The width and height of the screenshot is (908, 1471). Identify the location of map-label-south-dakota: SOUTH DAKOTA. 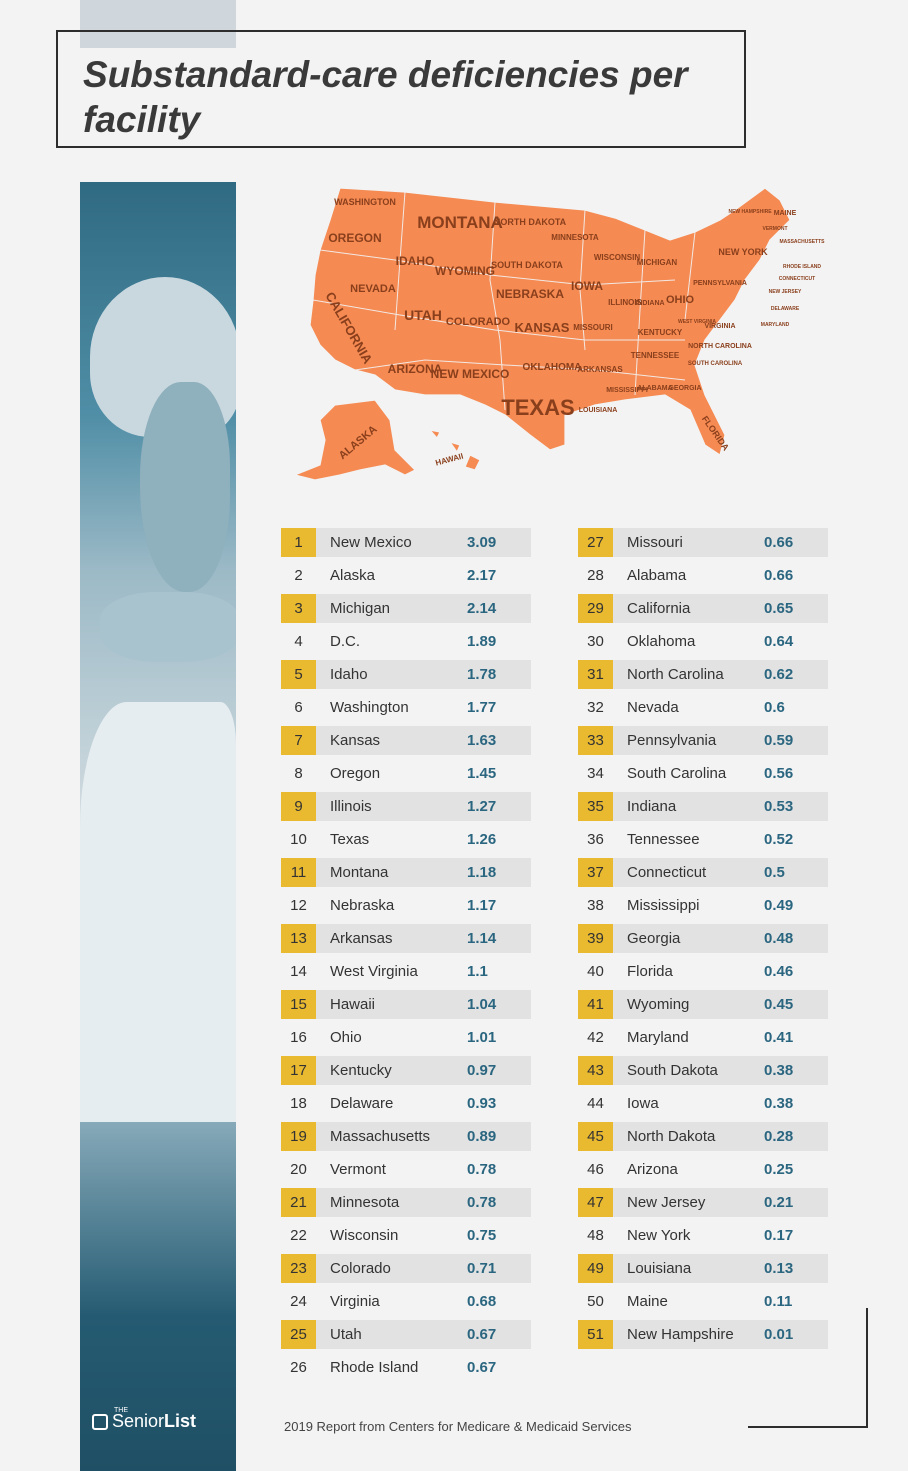
(527, 265).